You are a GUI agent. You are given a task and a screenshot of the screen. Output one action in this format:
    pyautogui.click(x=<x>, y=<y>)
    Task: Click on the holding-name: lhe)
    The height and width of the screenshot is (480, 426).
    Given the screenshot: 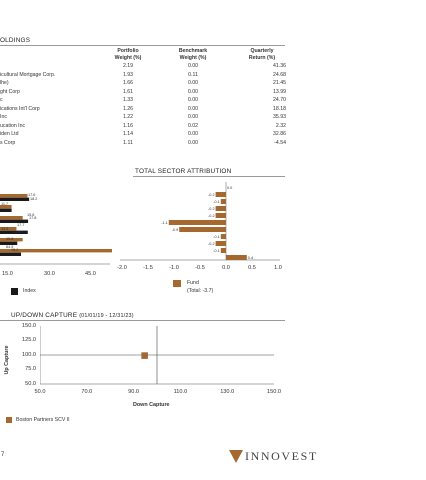 What is the action you would take?
    pyautogui.click(x=4, y=83)
    